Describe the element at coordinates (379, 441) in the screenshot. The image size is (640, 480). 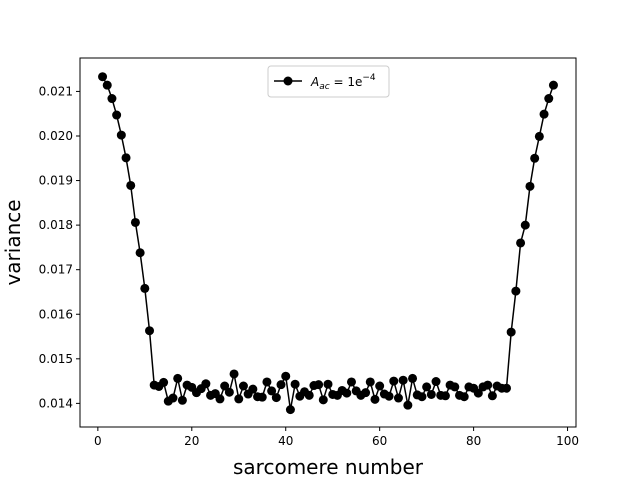
I see `x-tick-label: 60` at that location.